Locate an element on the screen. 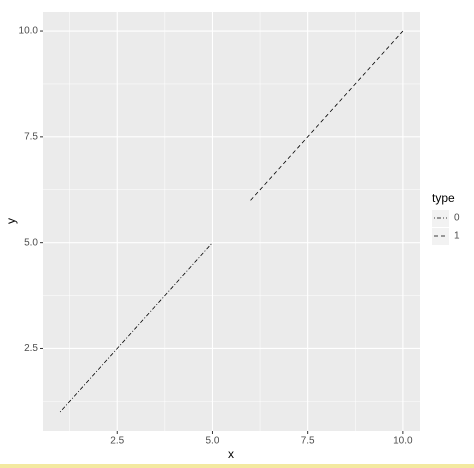 The image size is (474, 468). legend-label: 1 is located at coordinates (457, 236).